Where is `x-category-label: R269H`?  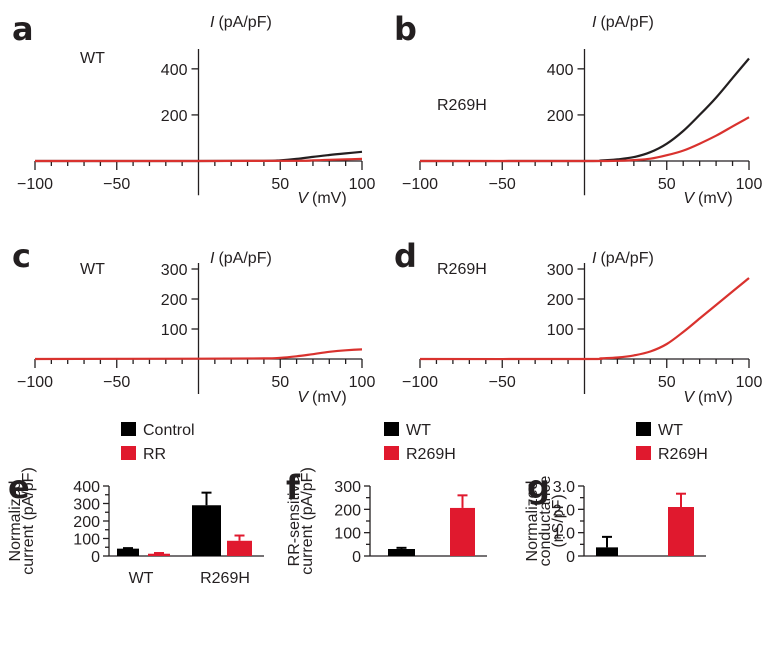 x-category-label: R269H is located at coordinates (225, 578).